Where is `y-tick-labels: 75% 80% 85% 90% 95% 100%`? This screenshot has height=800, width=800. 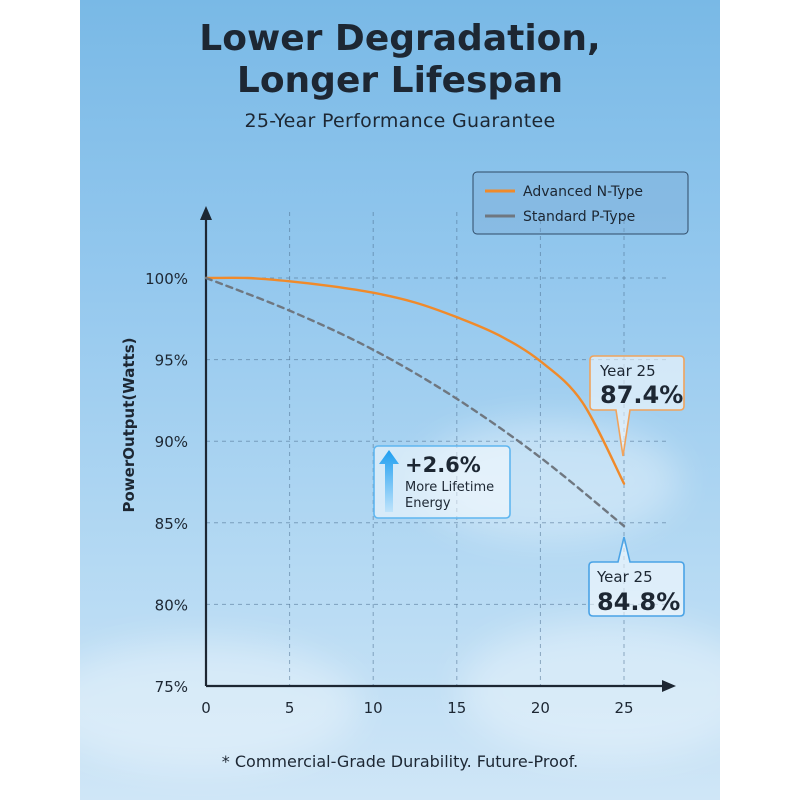 y-tick-labels: 75% 80% 85% 90% 95% 100% is located at coordinates (166, 483).